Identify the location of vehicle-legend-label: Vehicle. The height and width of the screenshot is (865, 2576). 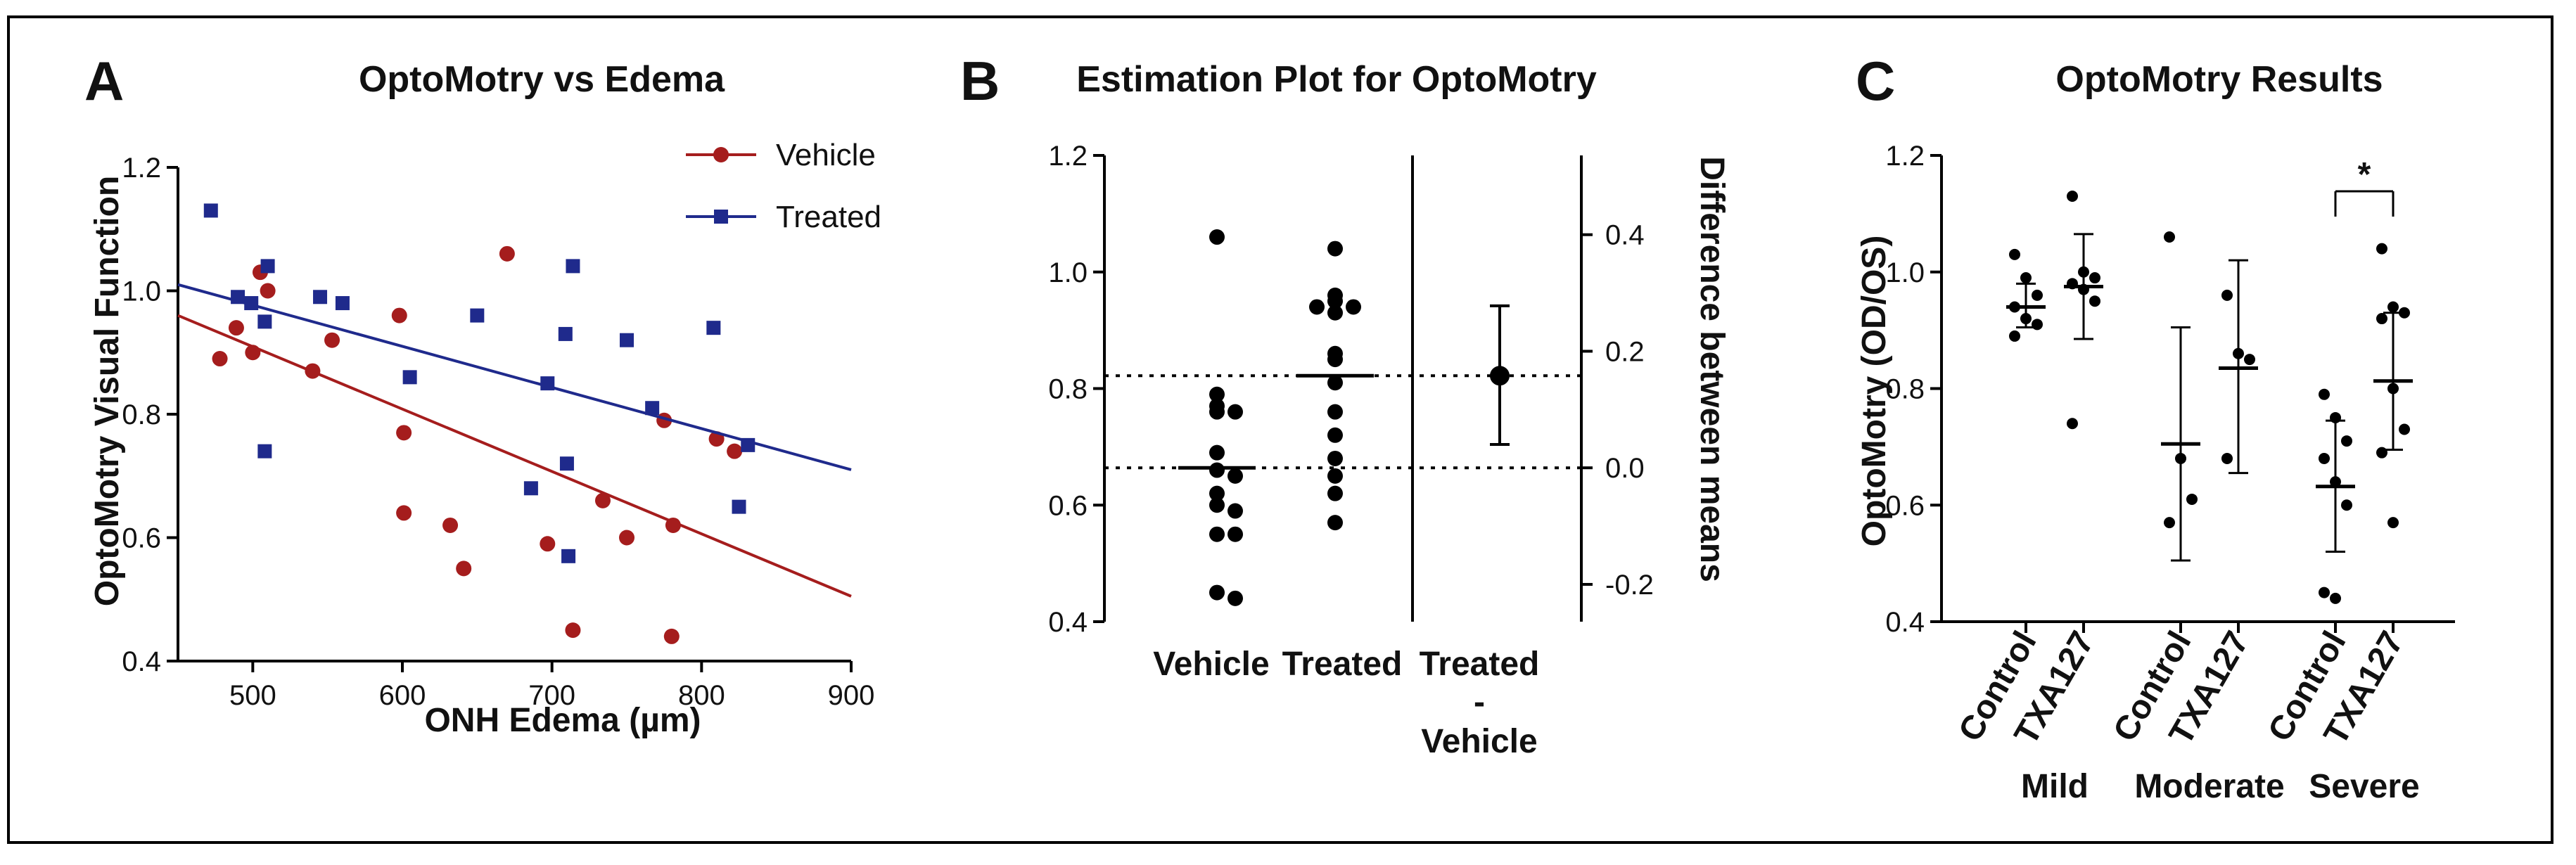
(826, 155).